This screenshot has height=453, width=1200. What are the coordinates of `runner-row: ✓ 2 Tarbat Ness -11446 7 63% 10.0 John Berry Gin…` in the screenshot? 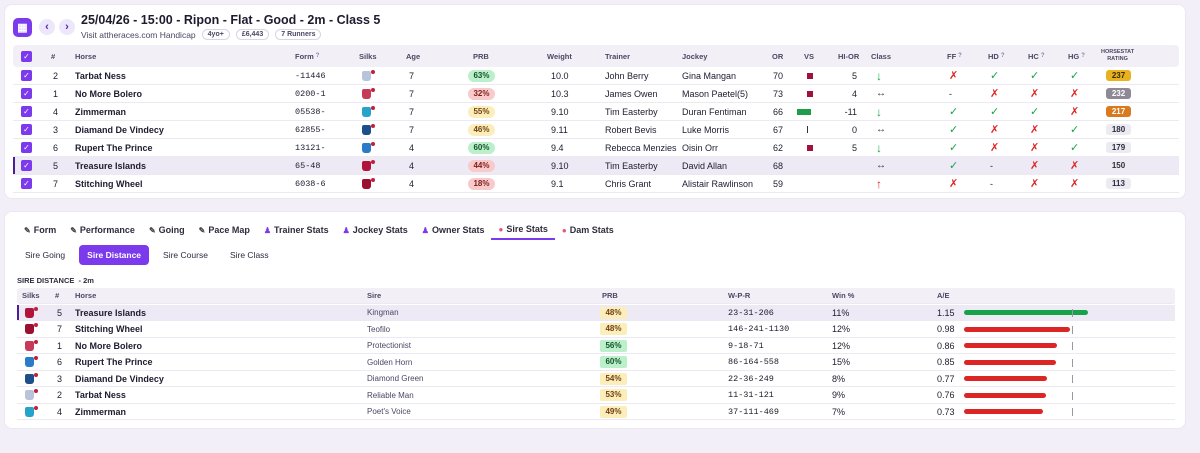 It's located at (596, 76).